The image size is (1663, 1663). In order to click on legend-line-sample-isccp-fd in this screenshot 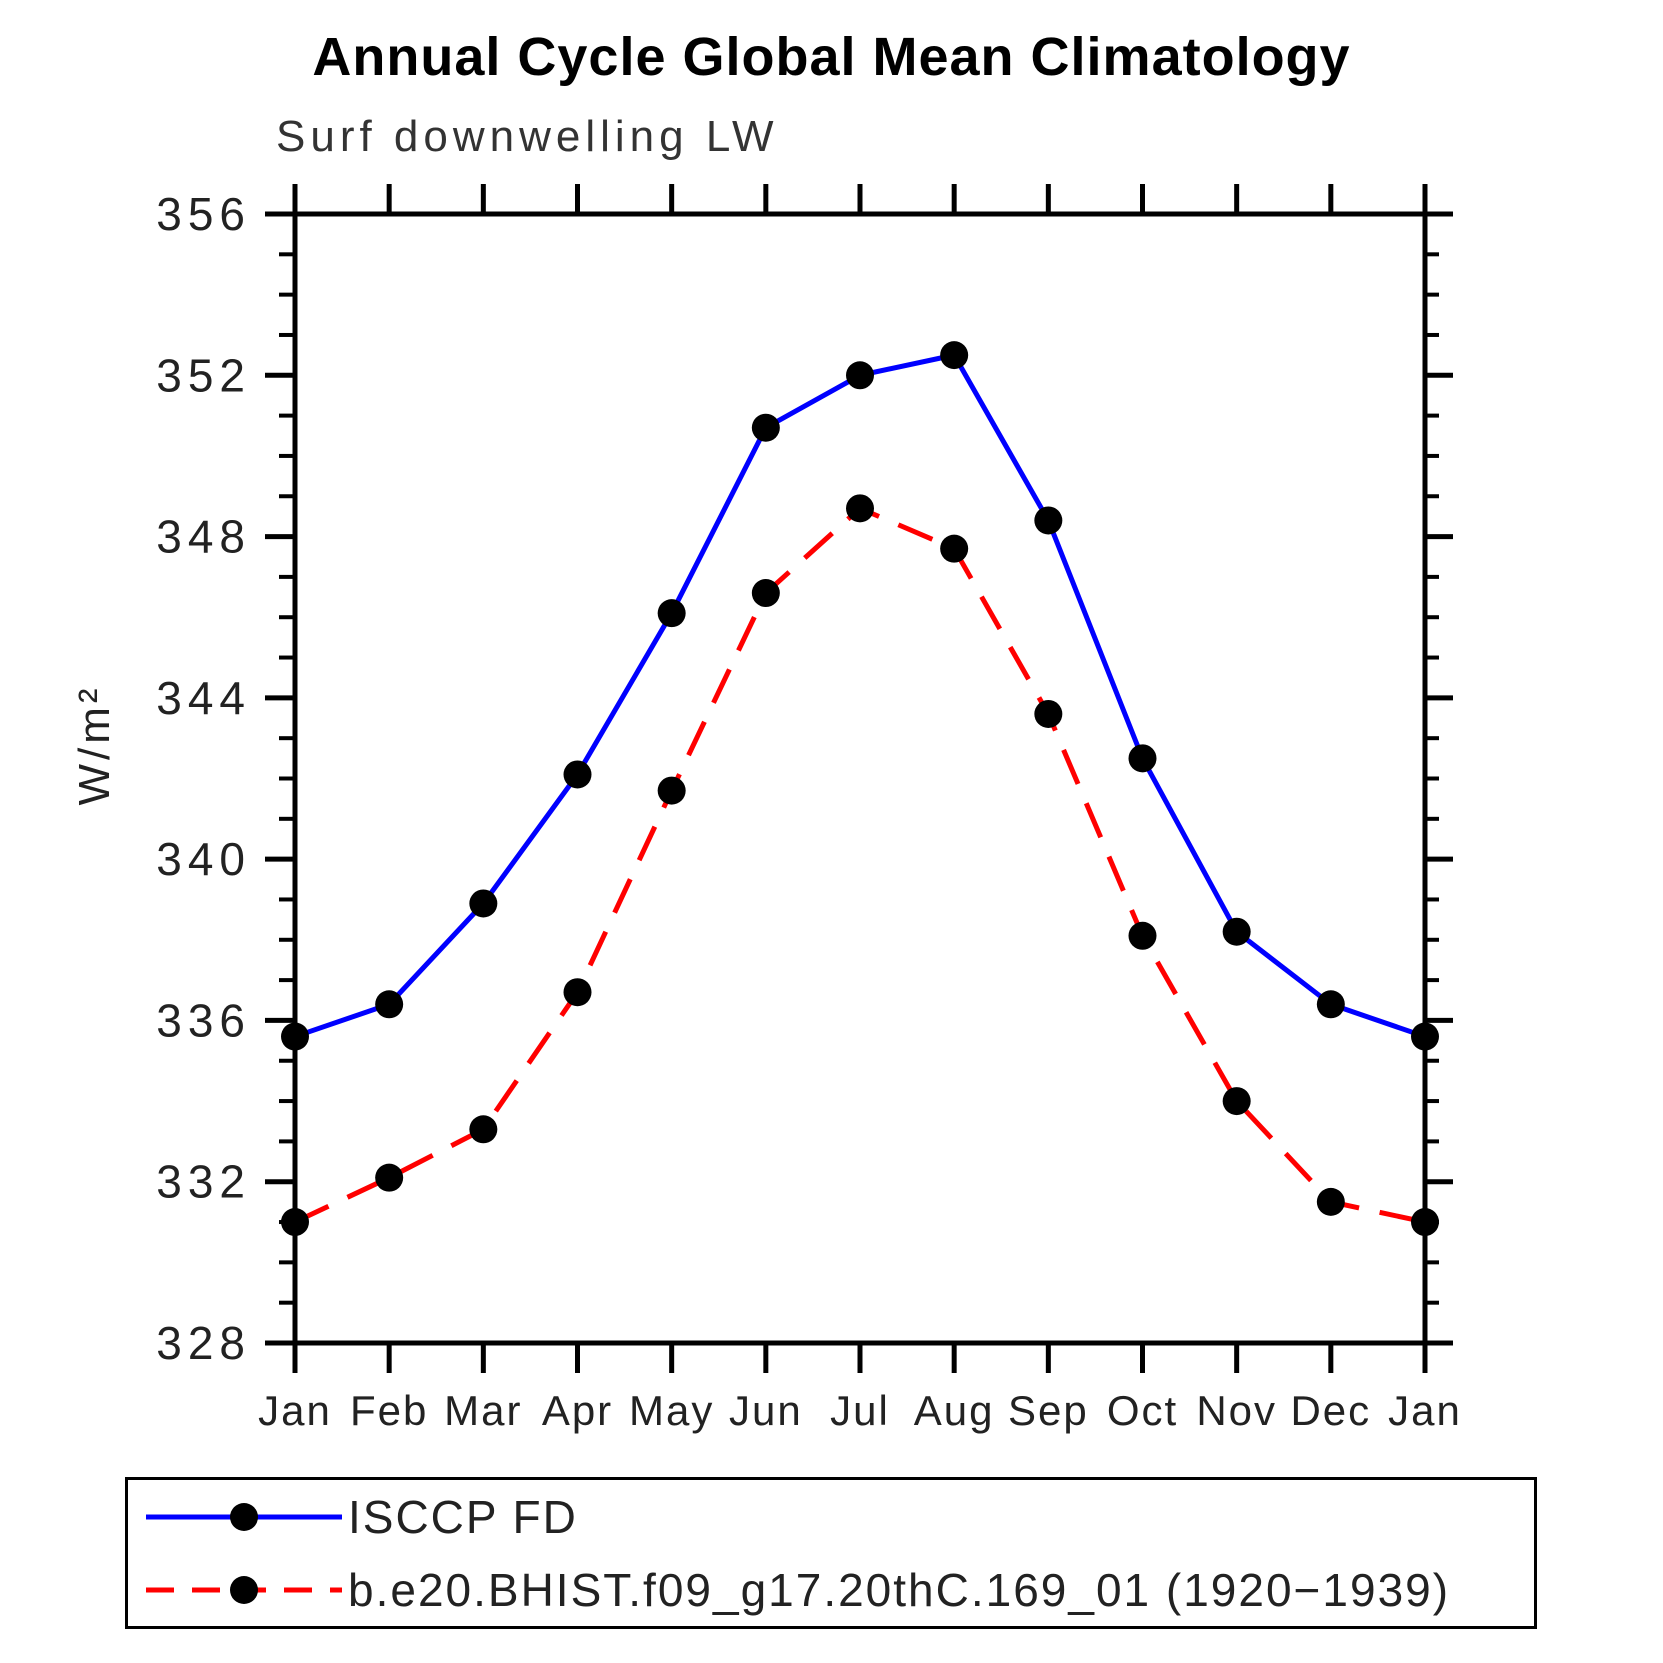, I will do `click(244, 1516)`.